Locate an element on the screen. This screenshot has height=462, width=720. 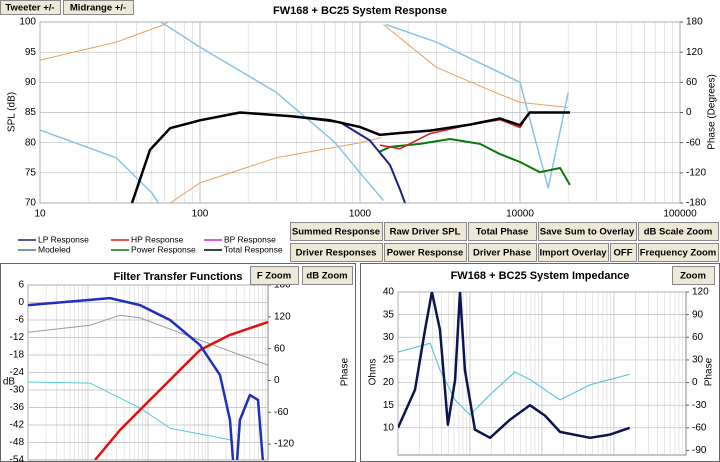
chart-title: Filter Transfer Functions is located at coordinates (178, 277).